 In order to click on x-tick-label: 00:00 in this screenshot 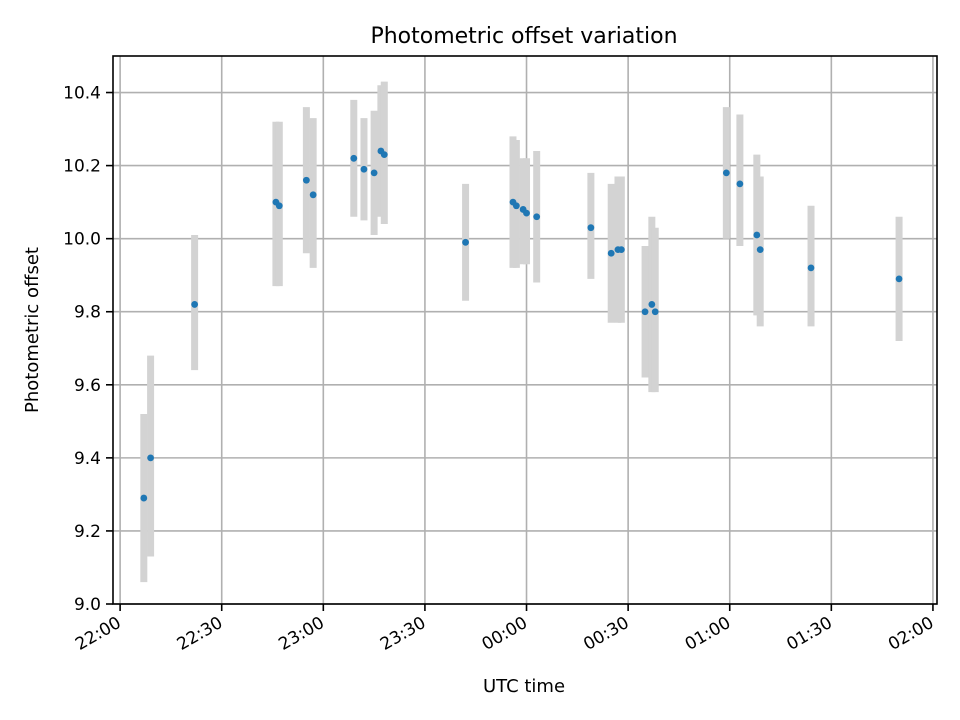, I will do `click(505, 634)`.